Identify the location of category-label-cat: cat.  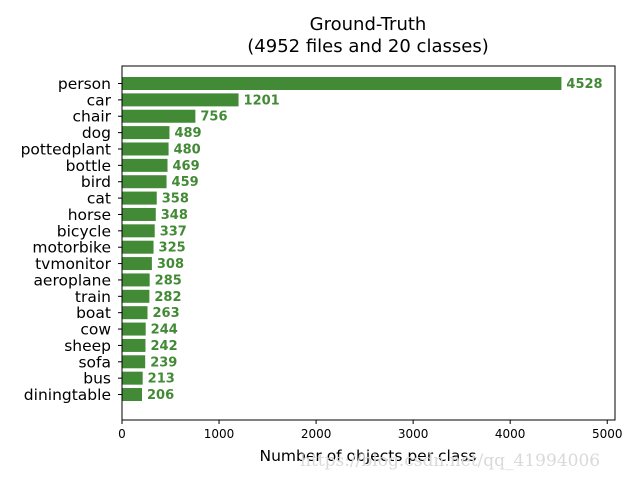
(99, 199).